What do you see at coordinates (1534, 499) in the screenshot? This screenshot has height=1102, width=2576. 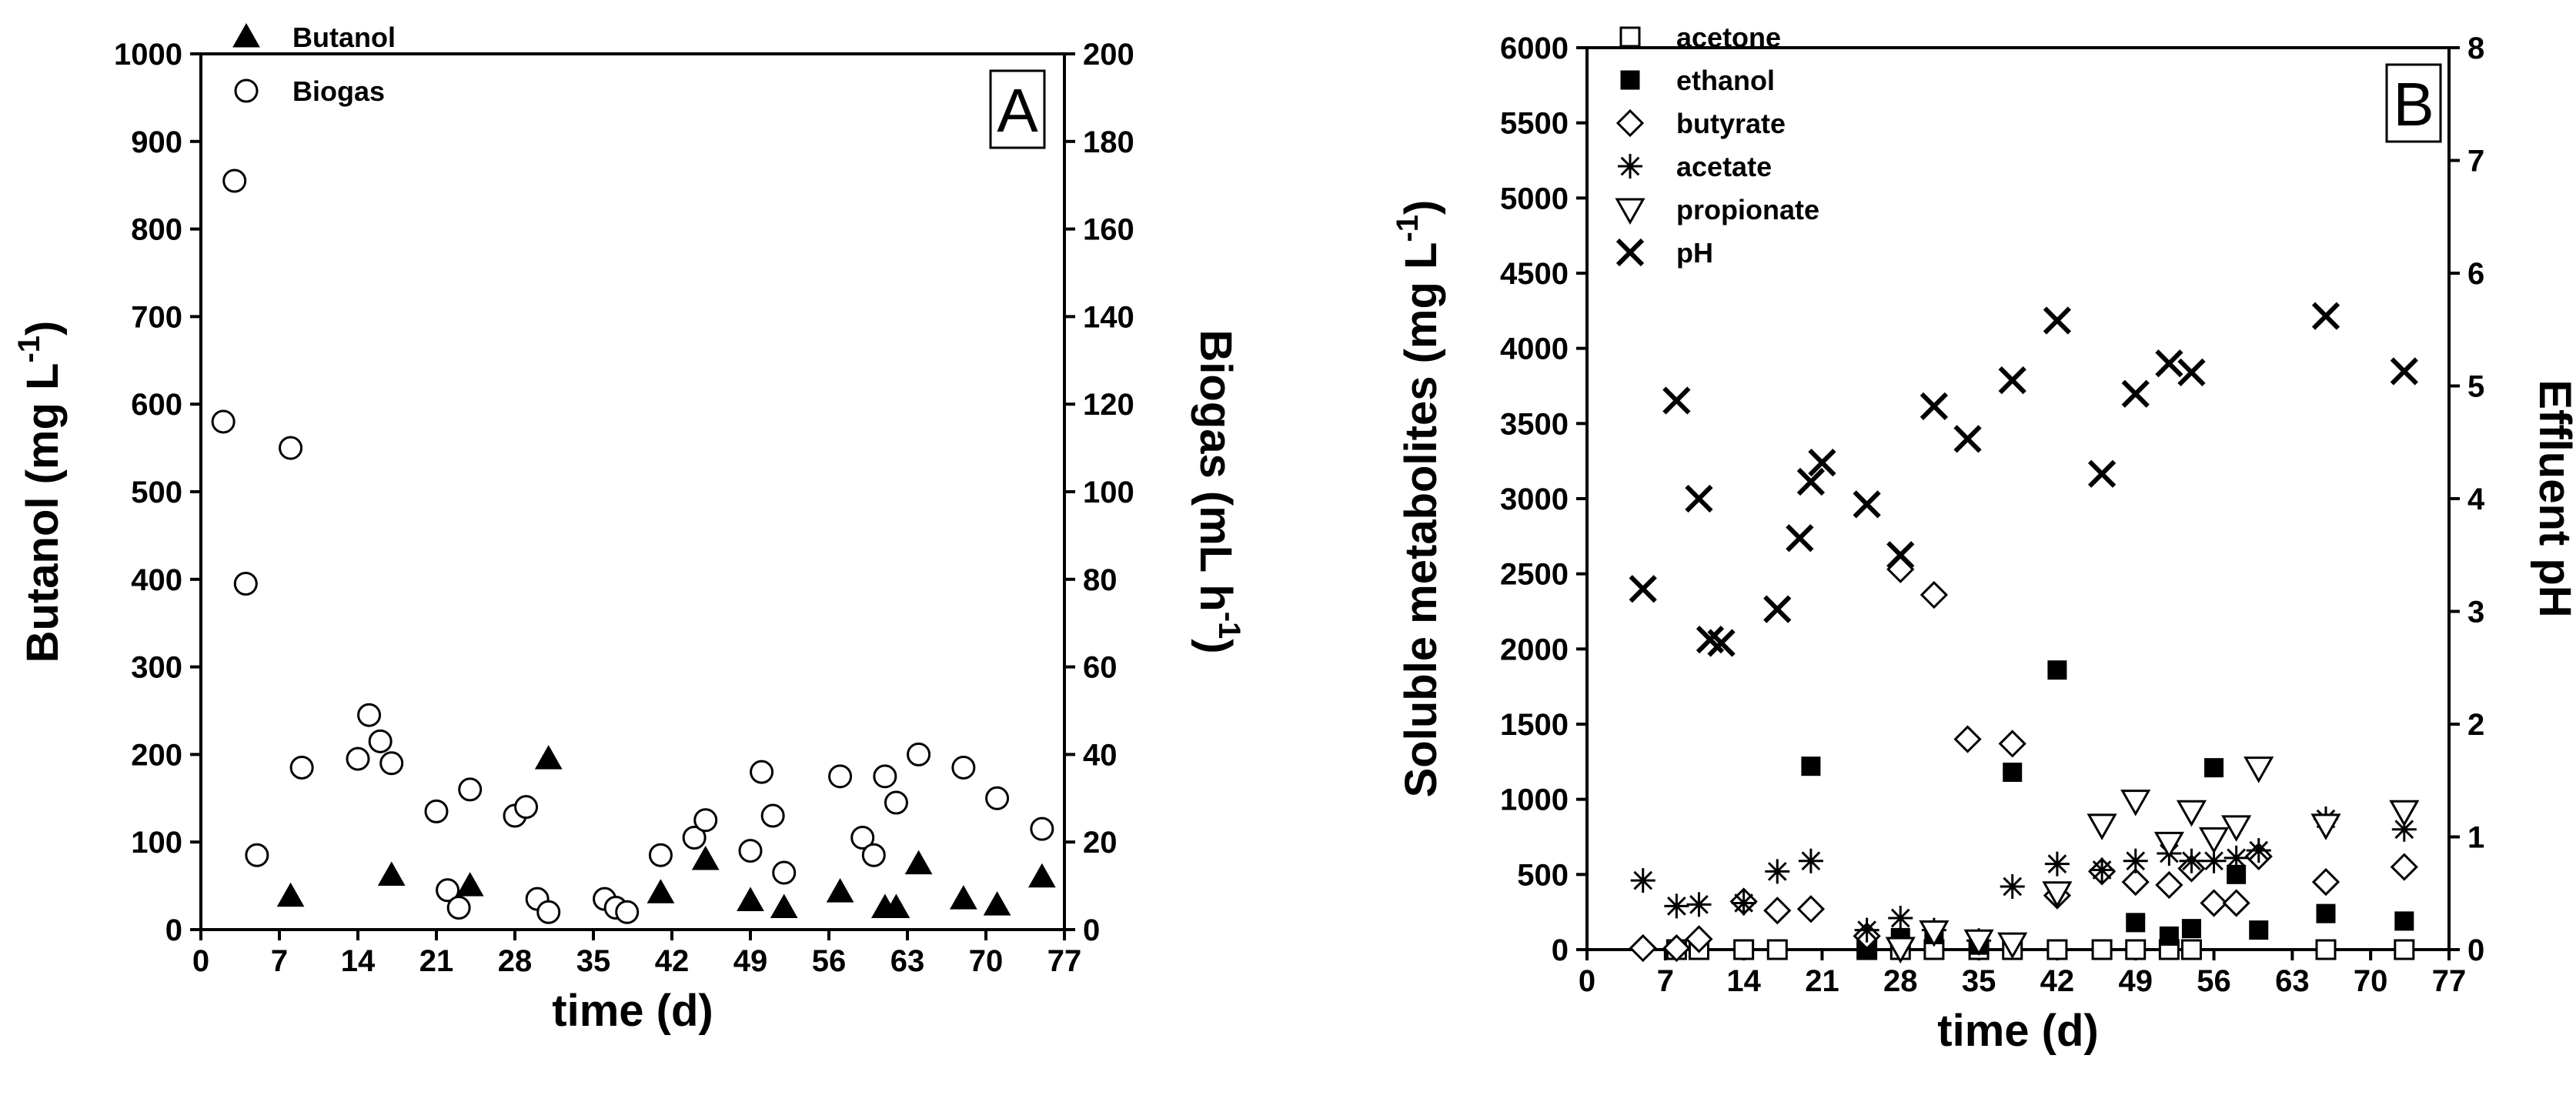 I see `panel-b-y-tick-label: 3000` at bounding box center [1534, 499].